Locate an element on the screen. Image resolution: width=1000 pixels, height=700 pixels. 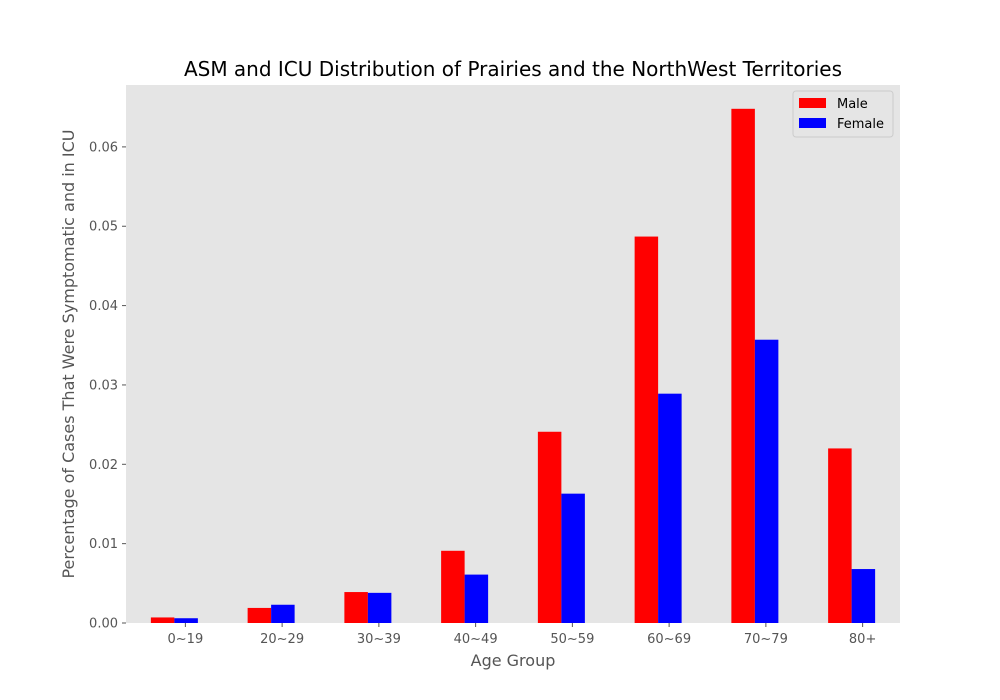
x-tick-label: 70~79 is located at coordinates (766, 639).